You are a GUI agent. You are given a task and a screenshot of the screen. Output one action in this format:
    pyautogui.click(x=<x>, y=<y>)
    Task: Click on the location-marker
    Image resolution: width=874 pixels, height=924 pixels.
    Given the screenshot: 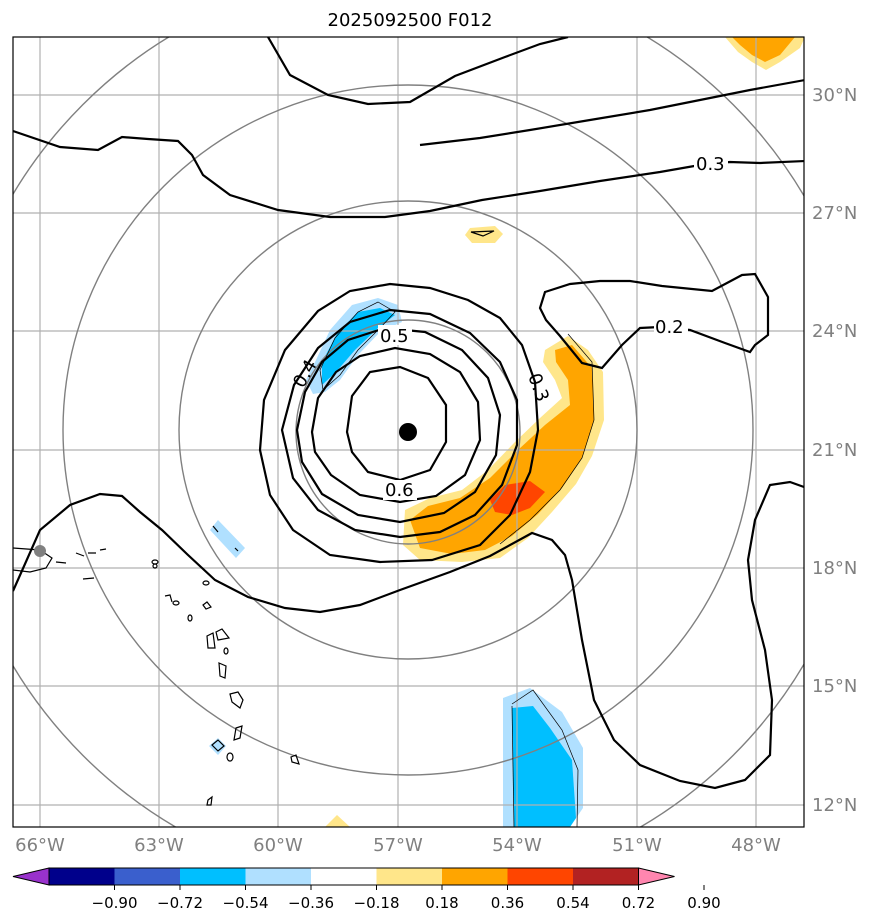 What is the action you would take?
    pyautogui.click(x=40, y=551)
    